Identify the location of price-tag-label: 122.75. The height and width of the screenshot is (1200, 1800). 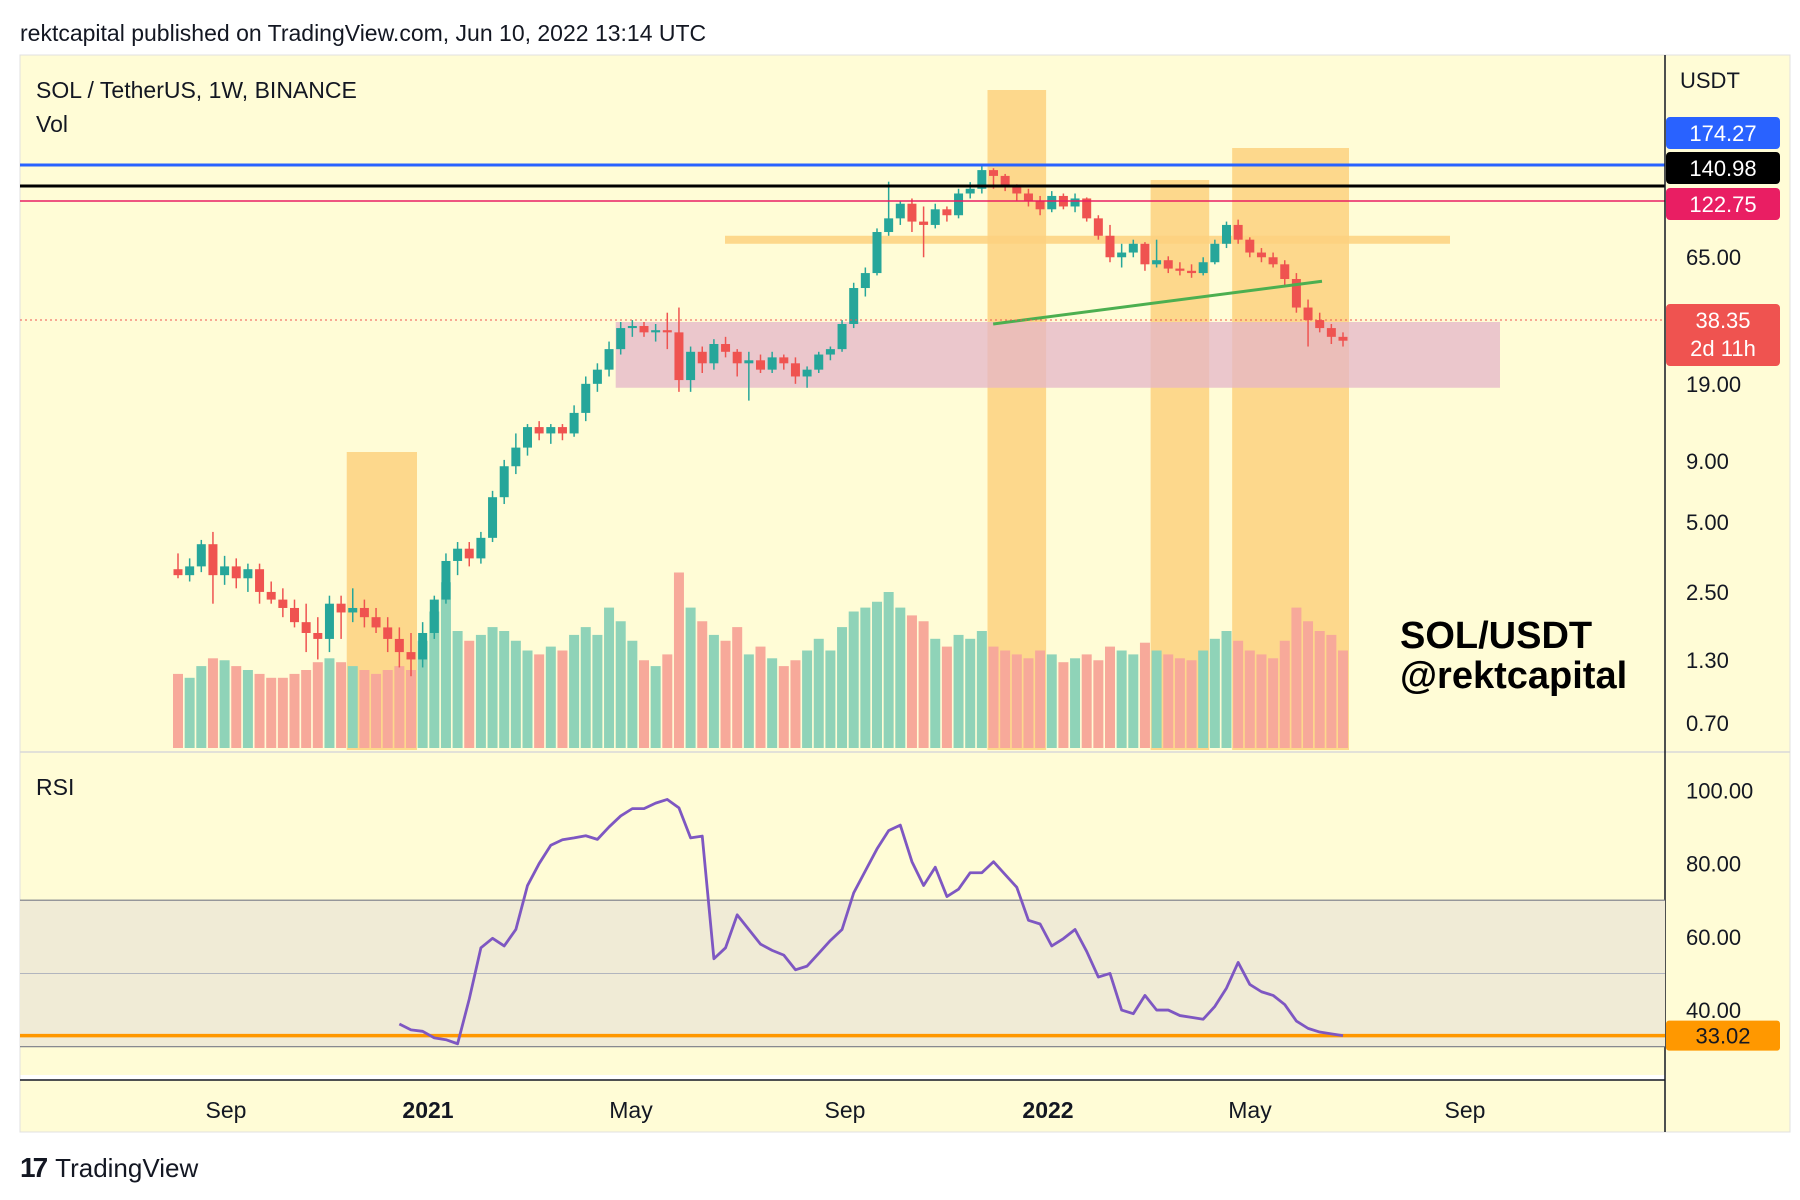
(1722, 204).